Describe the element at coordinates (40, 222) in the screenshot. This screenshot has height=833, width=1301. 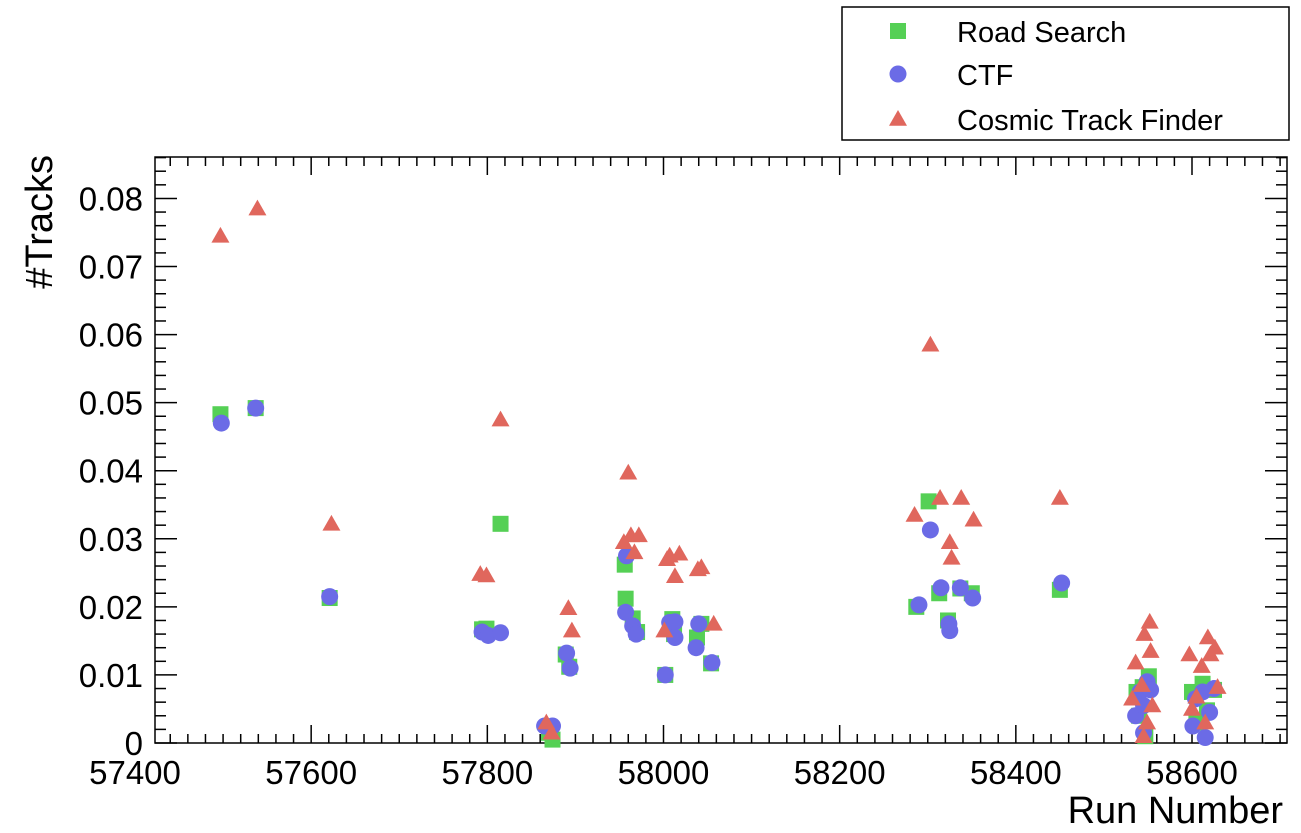
I see `y-axis-title: #Tracks` at that location.